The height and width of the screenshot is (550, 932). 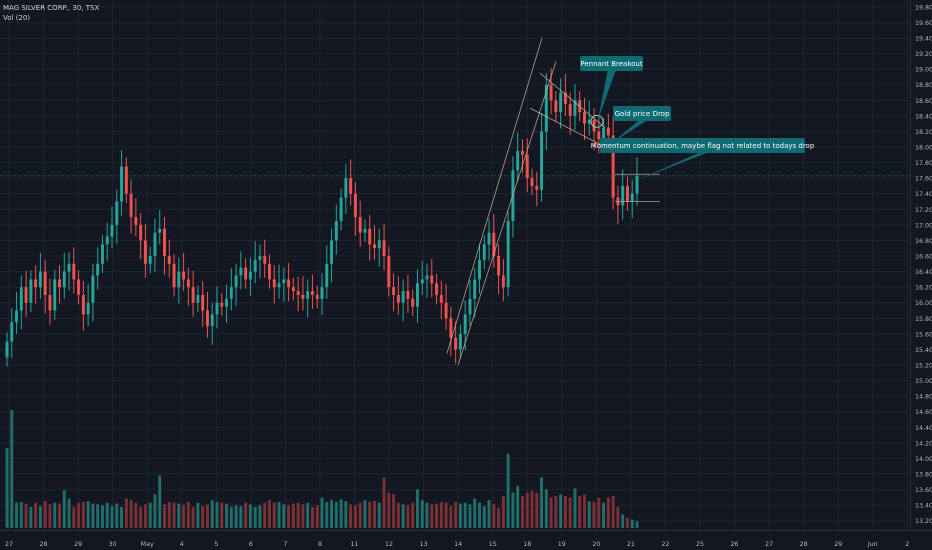 What do you see at coordinates (17, 18) in the screenshot?
I see `volume-indicator-label: Vol (20)` at bounding box center [17, 18].